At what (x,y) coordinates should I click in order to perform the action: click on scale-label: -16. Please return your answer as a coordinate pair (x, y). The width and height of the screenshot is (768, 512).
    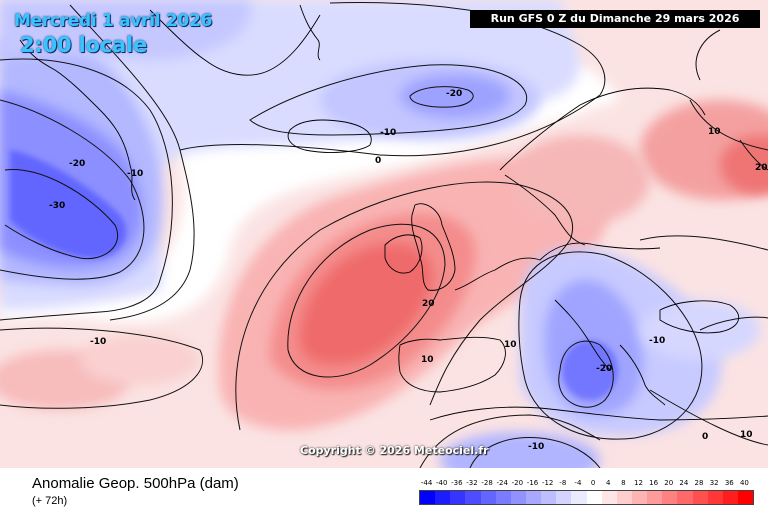
    Looking at the image, I should click on (532, 483).